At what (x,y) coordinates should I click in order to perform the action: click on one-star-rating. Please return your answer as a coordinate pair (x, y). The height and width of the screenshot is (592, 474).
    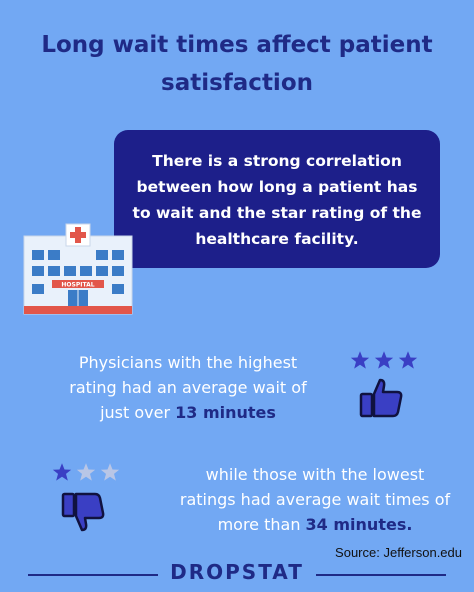
    Looking at the image, I should click on (86, 472).